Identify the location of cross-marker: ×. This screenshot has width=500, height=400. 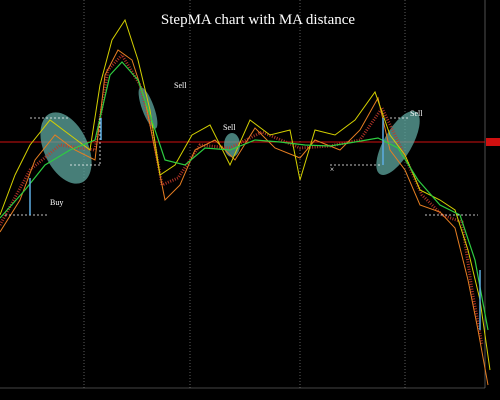
(332, 169).